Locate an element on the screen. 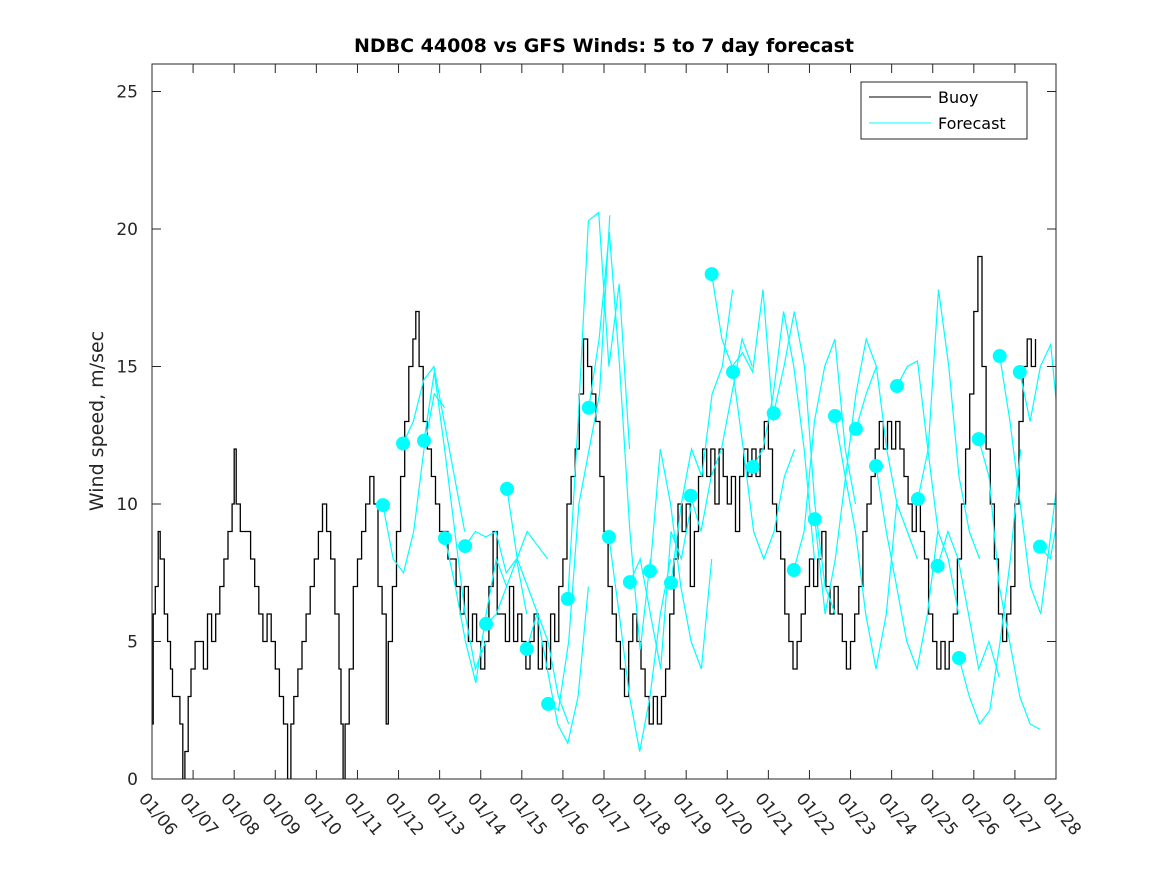  x-tick-label: 01/26 is located at coordinates (979, 814).